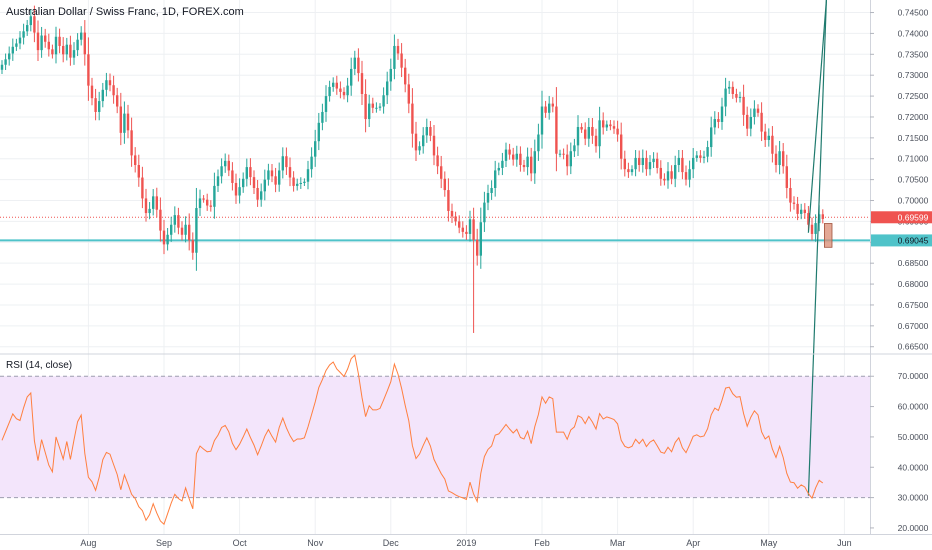  I want to click on rsi-divergence-line, so click(817, 248).